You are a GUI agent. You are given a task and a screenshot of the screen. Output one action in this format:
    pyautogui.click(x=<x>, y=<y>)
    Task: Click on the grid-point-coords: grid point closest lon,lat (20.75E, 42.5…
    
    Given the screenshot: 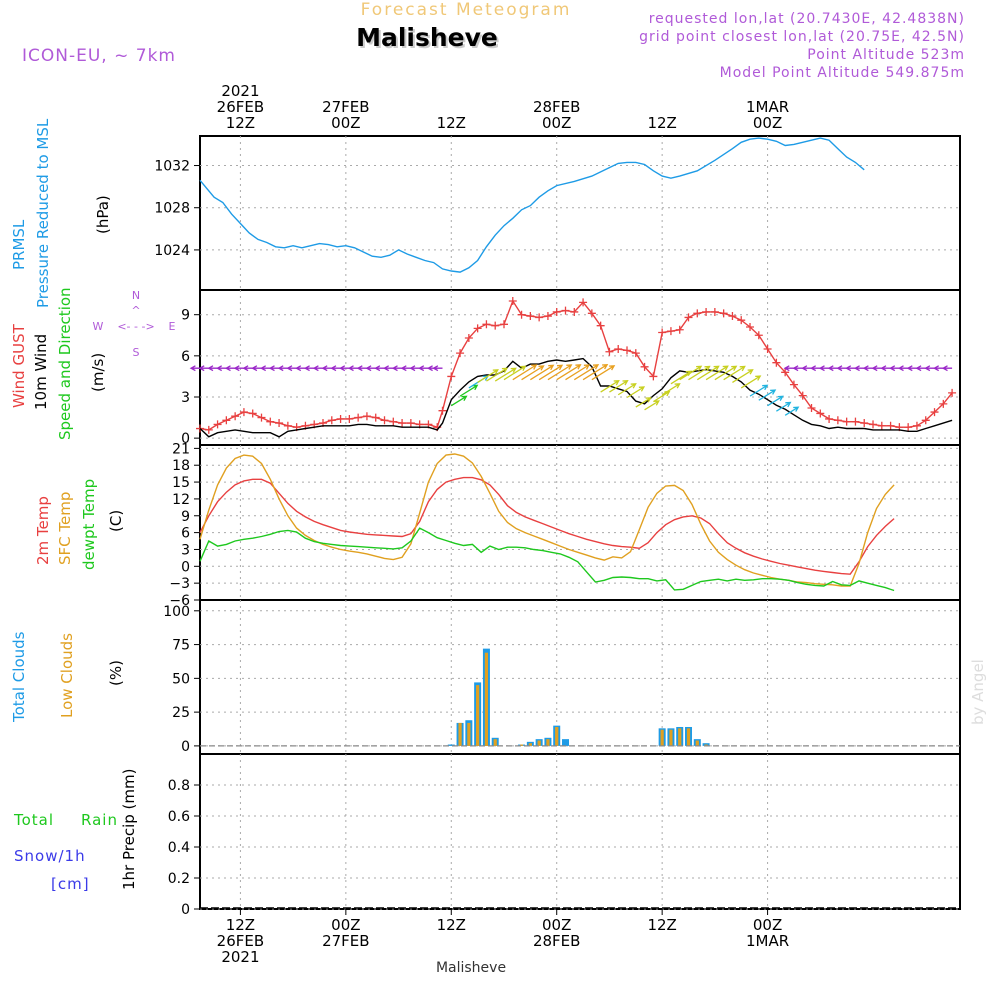 What is the action you would take?
    pyautogui.click(x=802, y=37)
    